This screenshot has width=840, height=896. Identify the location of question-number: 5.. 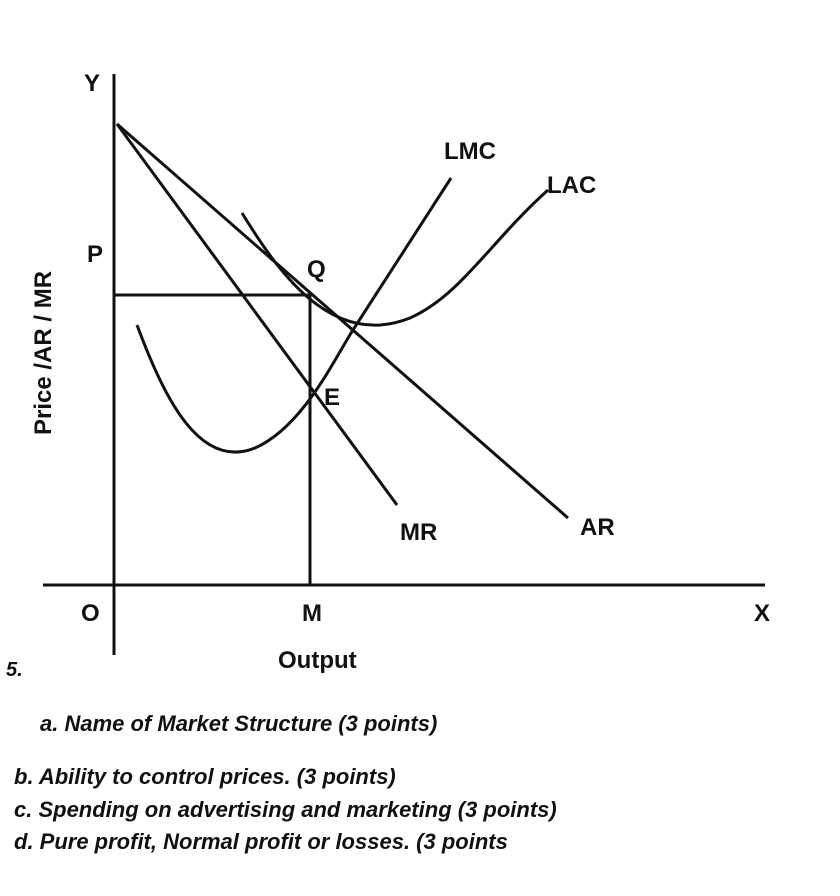
(14, 670).